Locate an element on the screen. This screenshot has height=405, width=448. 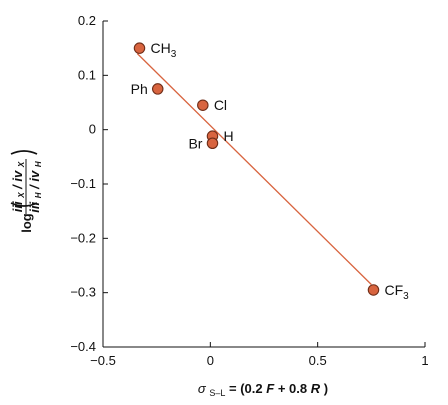
y-tick-label: 0.1 is located at coordinates (87, 74).